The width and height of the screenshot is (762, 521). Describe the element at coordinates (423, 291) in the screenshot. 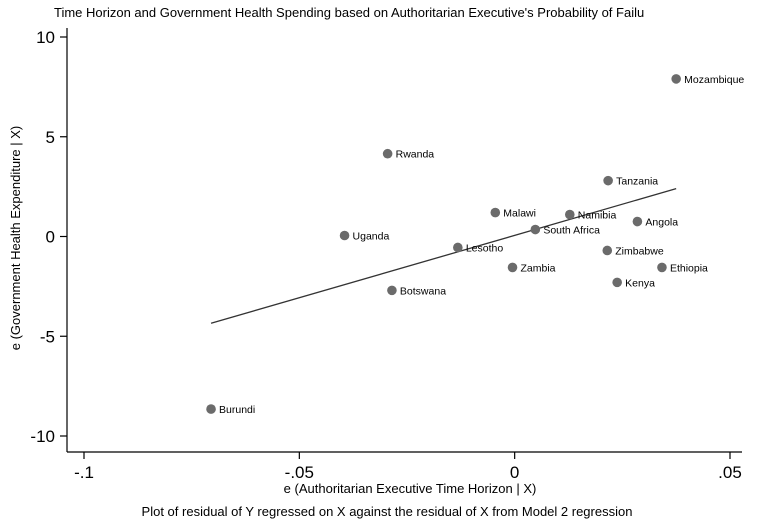

I see `point-label: Botswana` at that location.